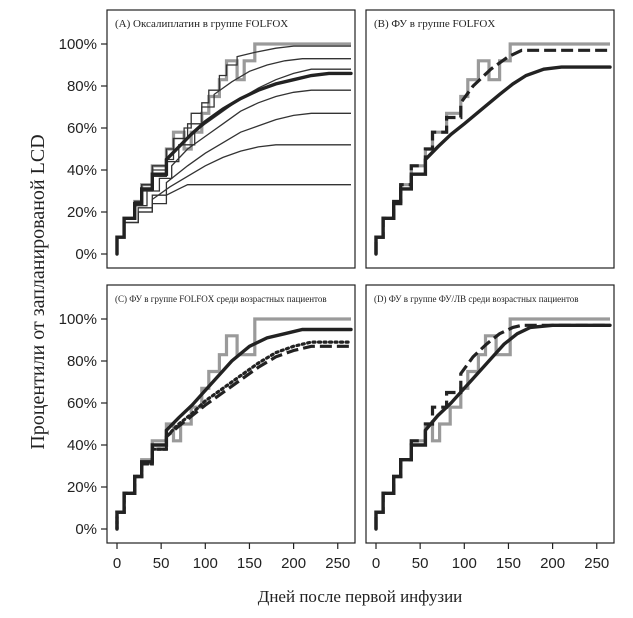  What do you see at coordinates (38, 291) in the screenshot?
I see `y-axis-title: Процентили от запланированой LCD` at bounding box center [38, 291].